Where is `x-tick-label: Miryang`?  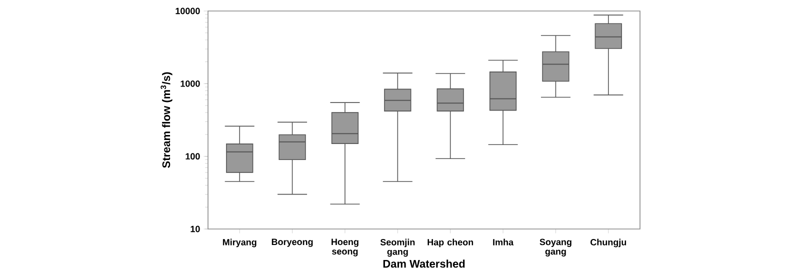 x-tick-label: Miryang is located at coordinates (239, 243).